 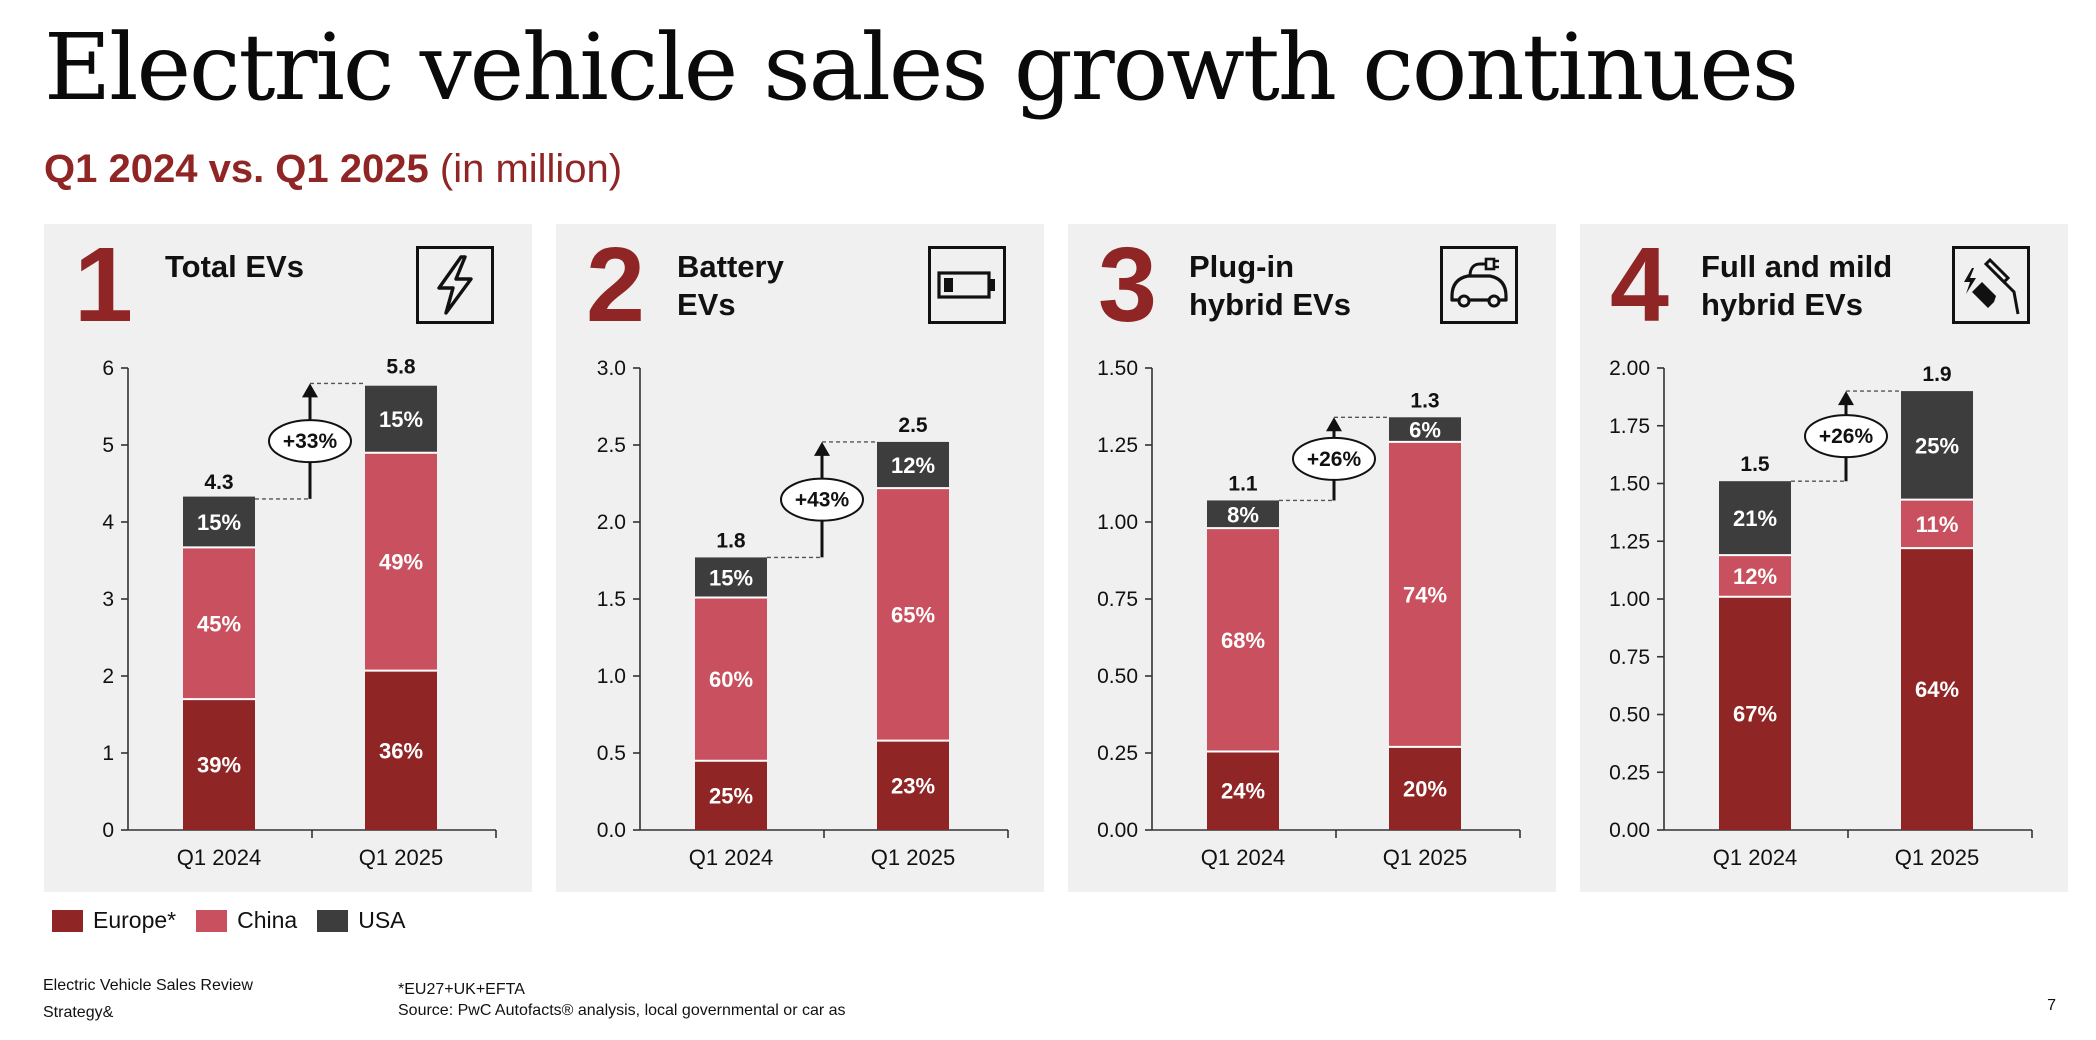 What do you see at coordinates (1937, 524) in the screenshot?
I see `data-label: 11%` at bounding box center [1937, 524].